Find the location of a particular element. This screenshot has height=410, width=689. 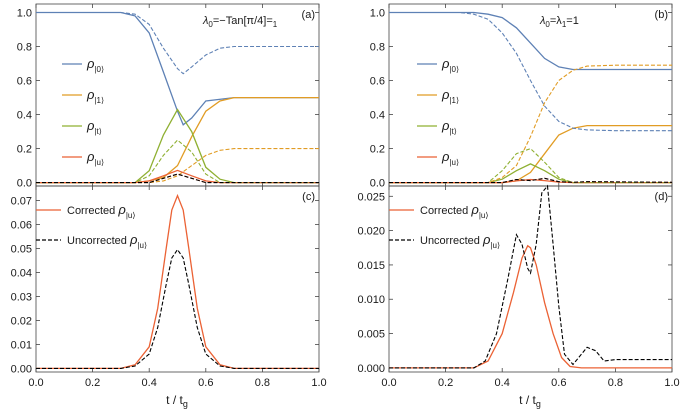

panel-d-ytick-label: 0.020 is located at coordinates (371, 232).